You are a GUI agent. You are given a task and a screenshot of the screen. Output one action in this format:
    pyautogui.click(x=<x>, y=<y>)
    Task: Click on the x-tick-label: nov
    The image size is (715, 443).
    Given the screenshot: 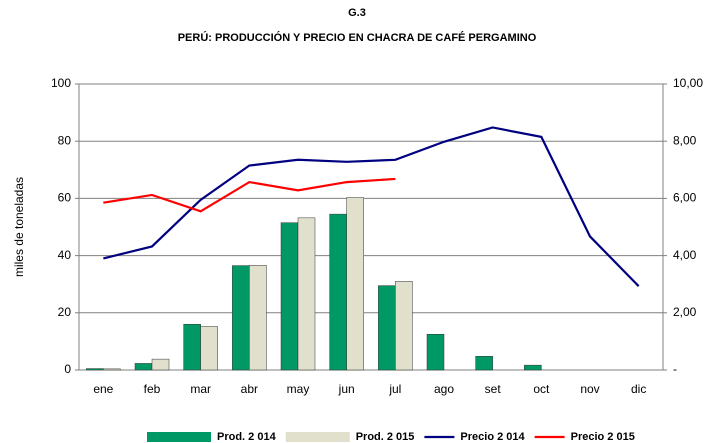 What is the action you would take?
    pyautogui.click(x=589, y=389)
    